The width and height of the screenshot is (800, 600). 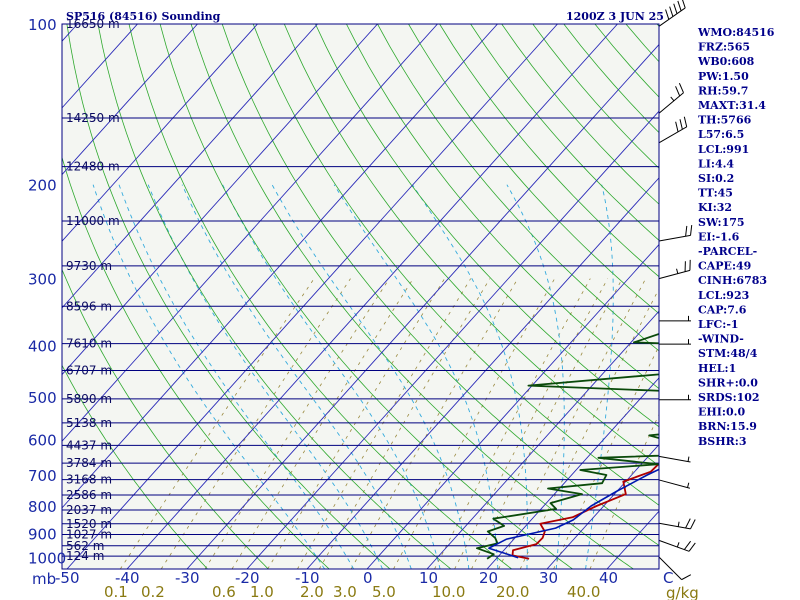 What do you see at coordinates (364, 578) in the screenshot?
I see `temperature-tick-labels: -50 -40 -30 -20 -10 0 10 20 30 40 C` at bounding box center [364, 578].